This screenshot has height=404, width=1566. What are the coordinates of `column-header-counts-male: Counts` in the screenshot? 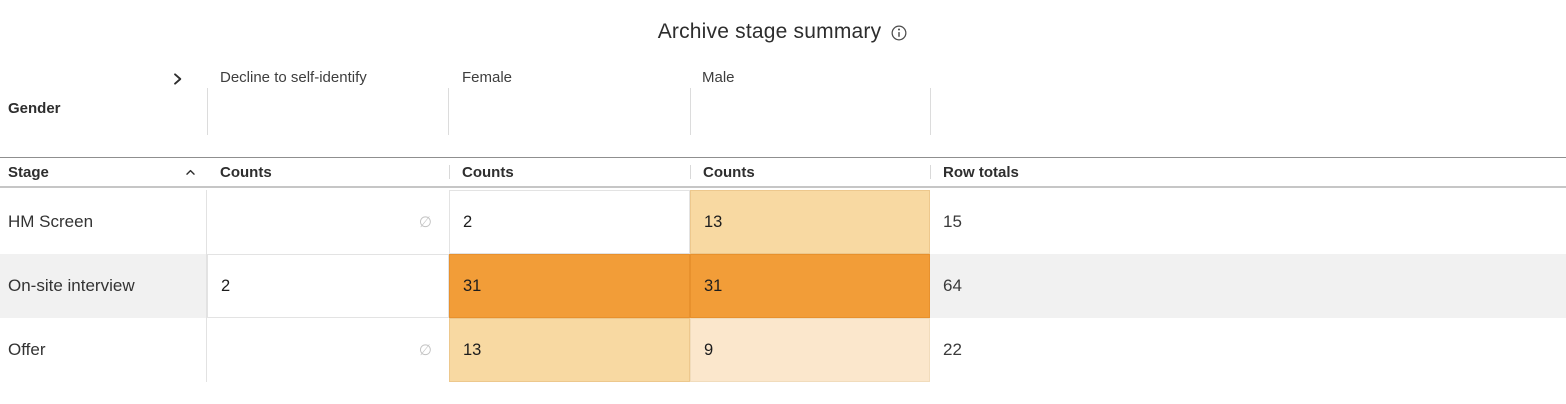 It's located at (810, 172).